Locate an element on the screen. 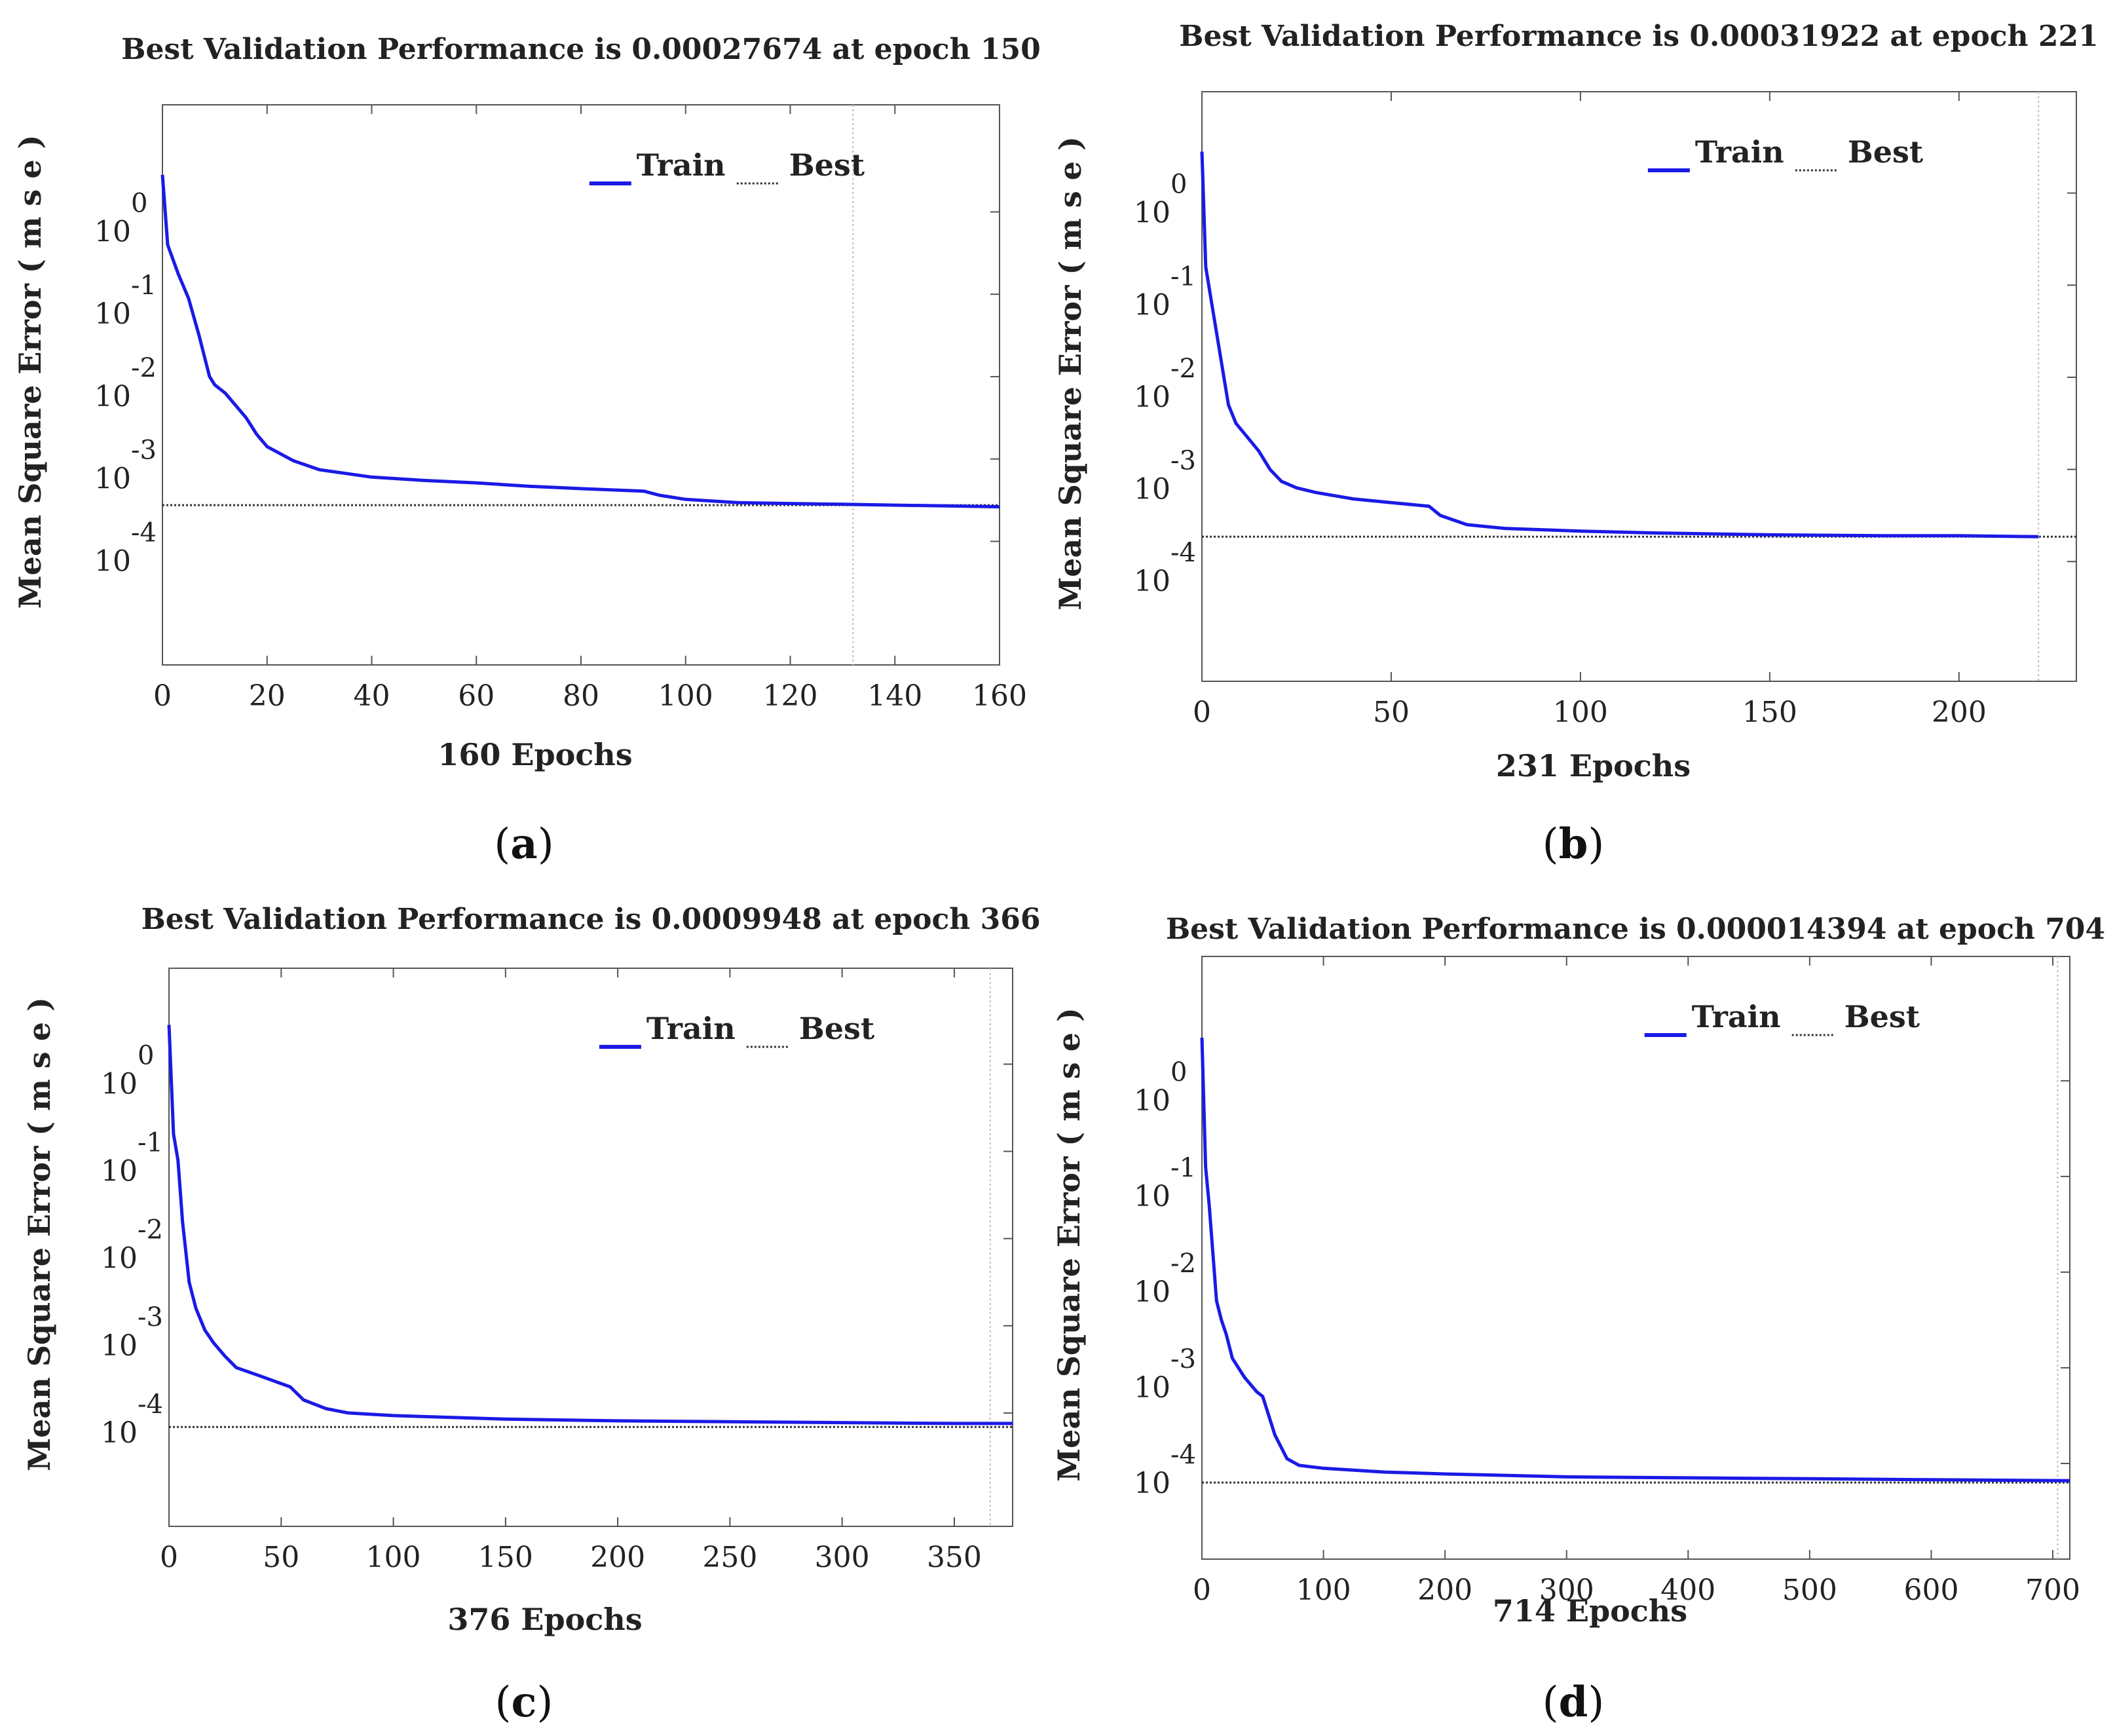 This screenshot has height=1736, width=2115. x-axis-label: 714 Epochs is located at coordinates (1590, 1611).